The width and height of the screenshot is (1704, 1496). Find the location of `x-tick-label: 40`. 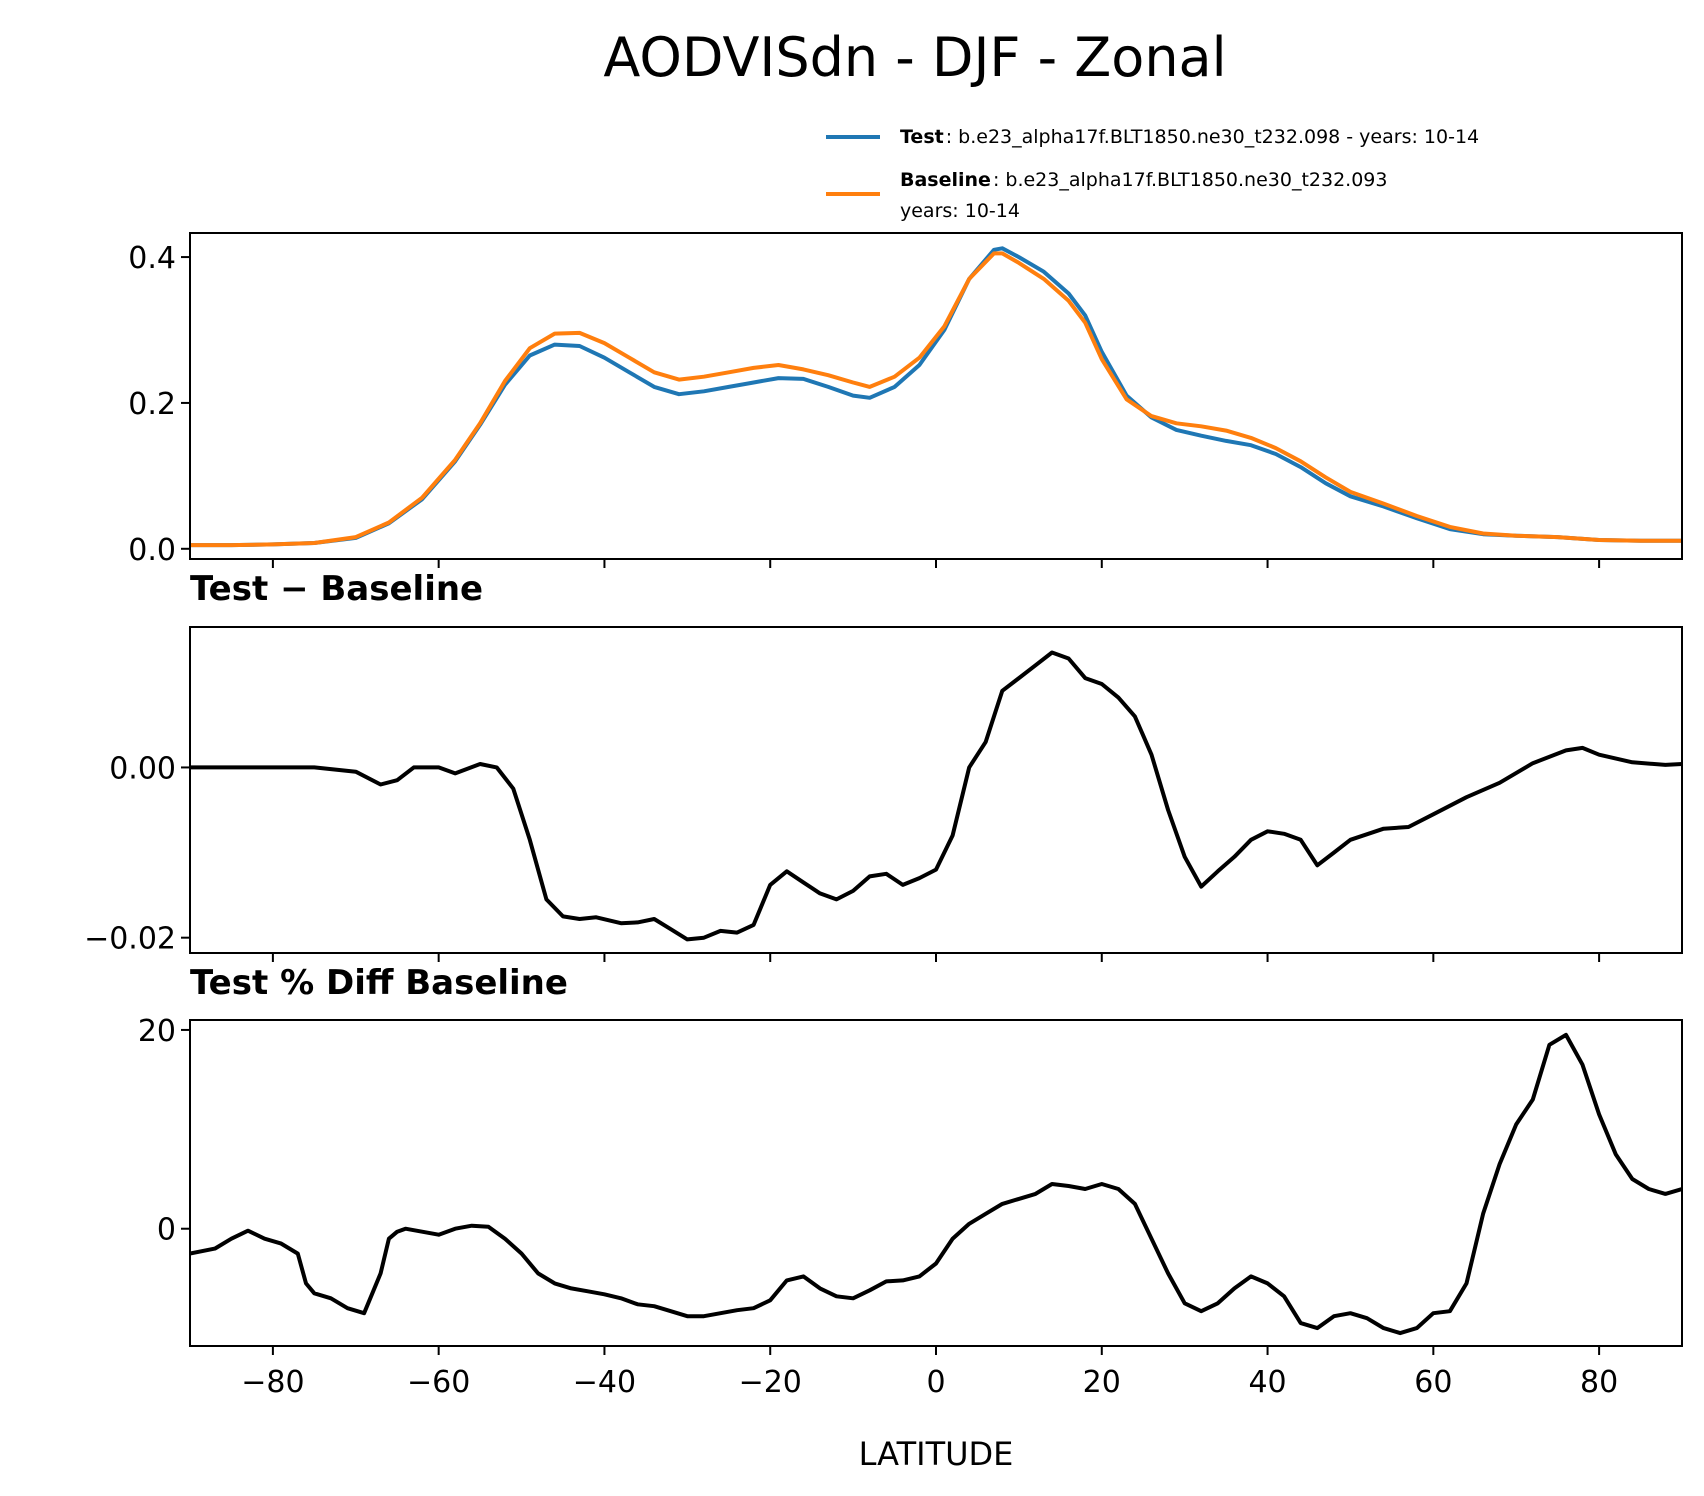

x-tick-label: 40 is located at coordinates (1267, 1382).